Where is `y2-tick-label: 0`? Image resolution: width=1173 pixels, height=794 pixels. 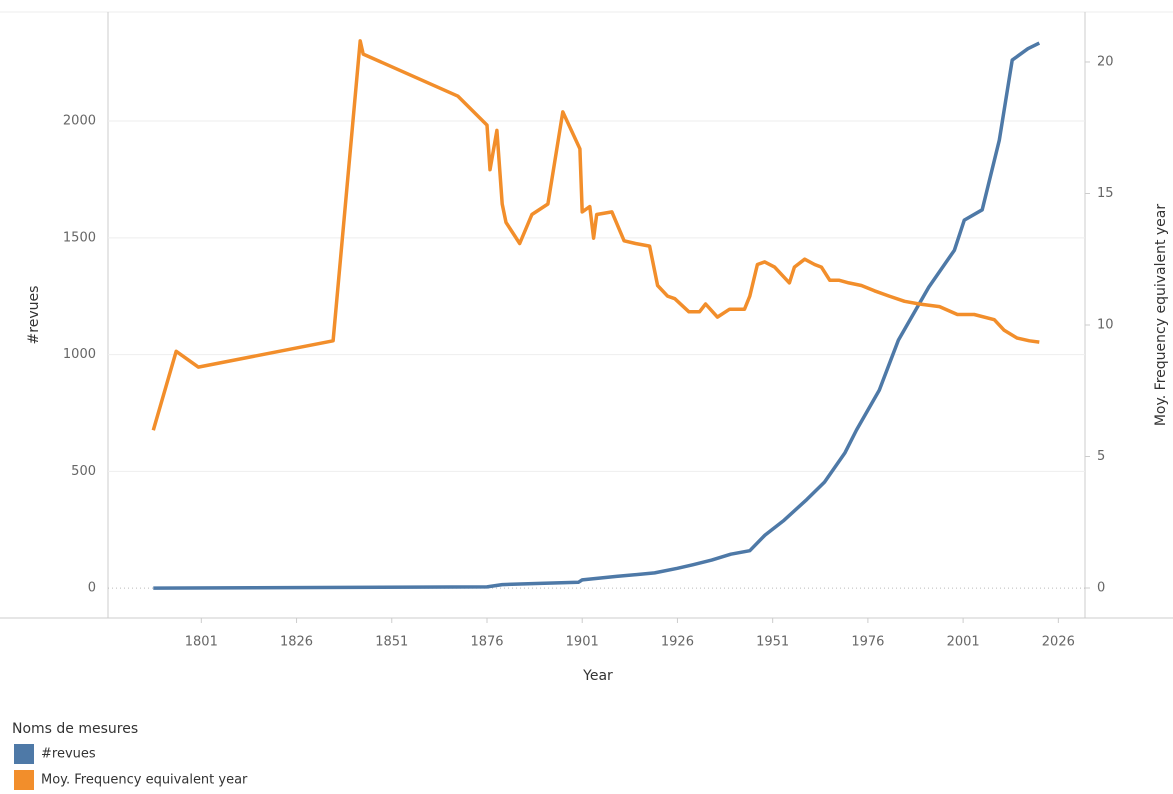
y2-tick-label: 0 is located at coordinates (1101, 588).